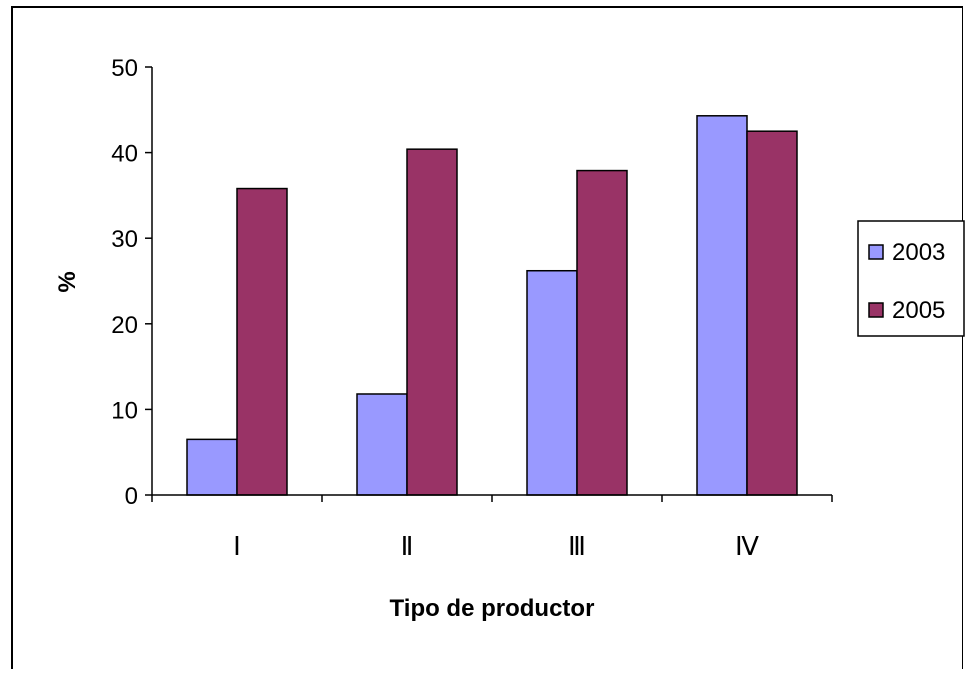 This screenshot has height=673, width=966. Describe the element at coordinates (492, 608) in the screenshot. I see `x-axis-title: Tipo de productor` at that location.